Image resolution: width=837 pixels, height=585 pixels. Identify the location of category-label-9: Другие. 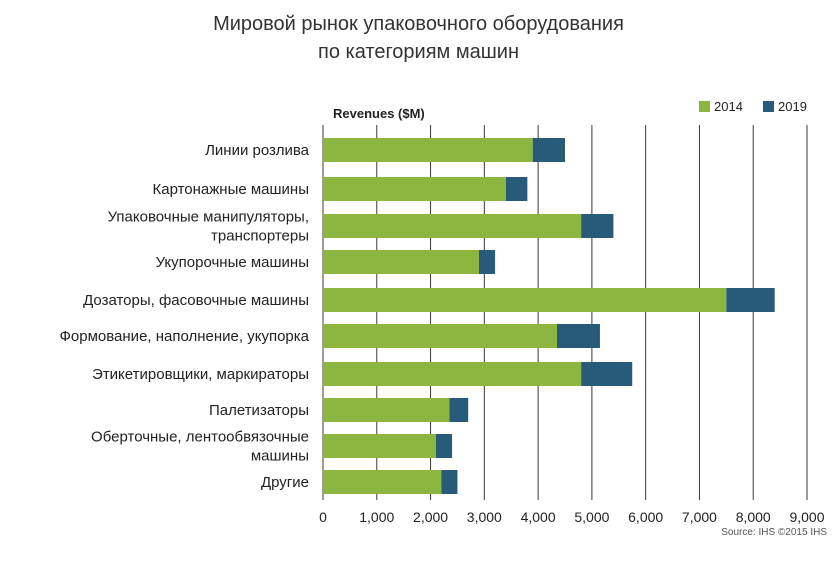
(285, 482).